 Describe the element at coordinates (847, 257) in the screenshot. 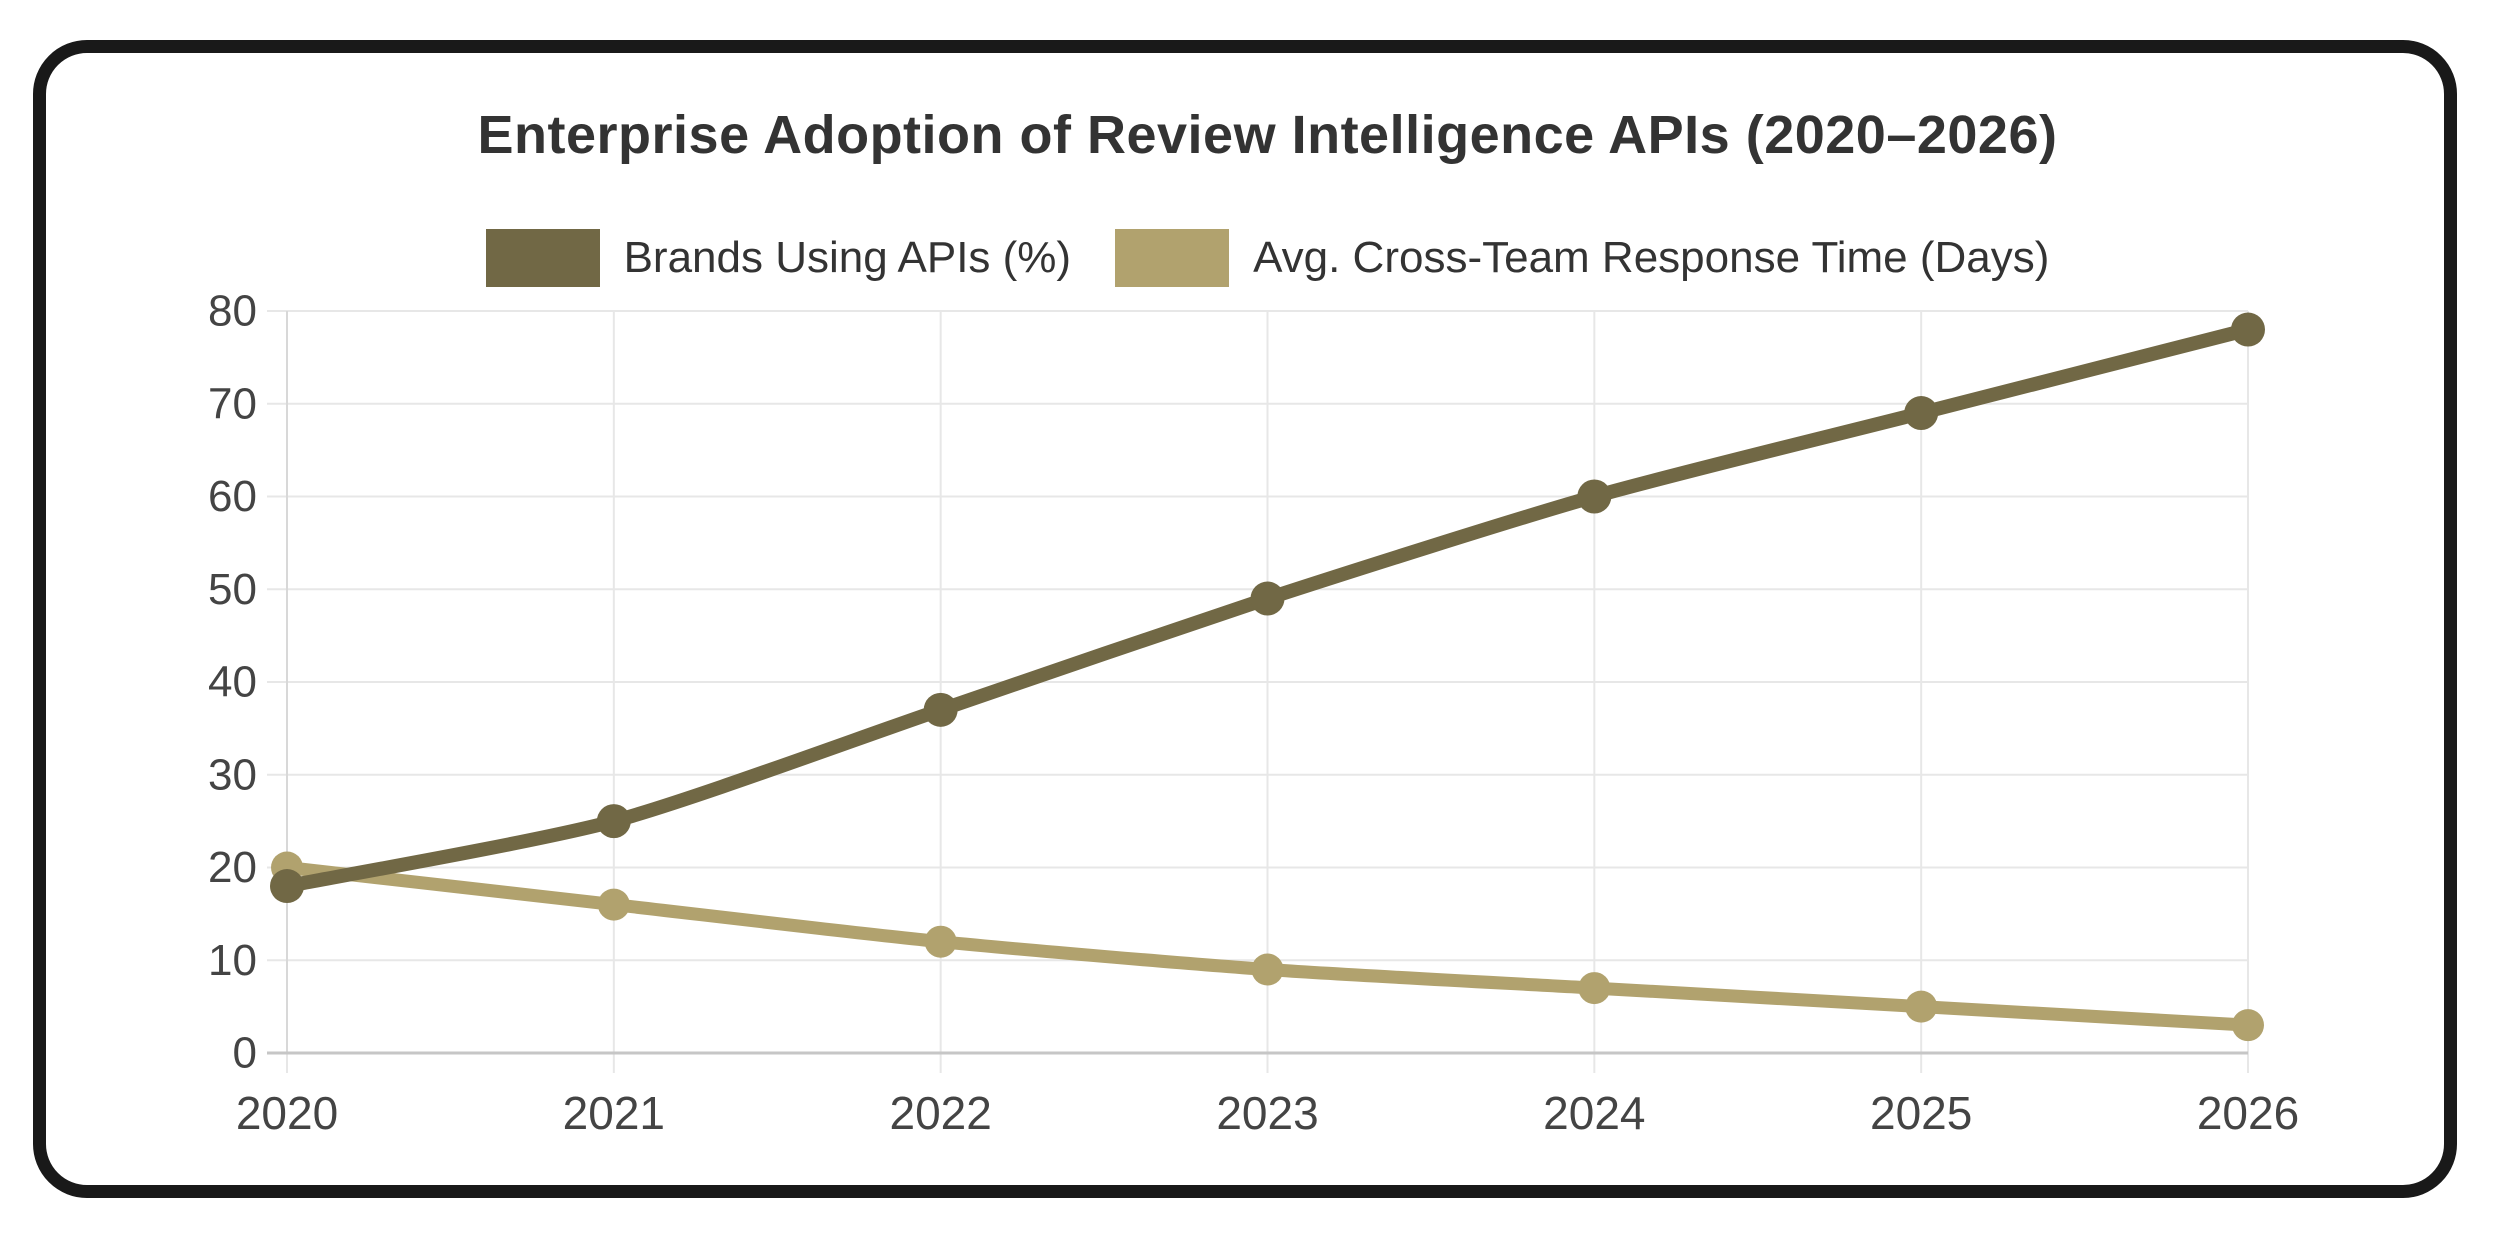

I see `legend-label-brands-using-apis: Brands Using APIs (%)` at that location.